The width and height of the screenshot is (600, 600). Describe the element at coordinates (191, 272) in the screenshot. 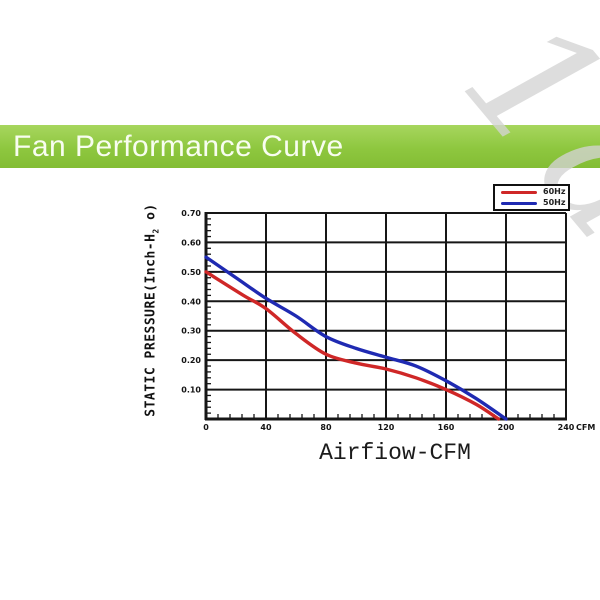

I see `svg-text: 0.50` at that location.